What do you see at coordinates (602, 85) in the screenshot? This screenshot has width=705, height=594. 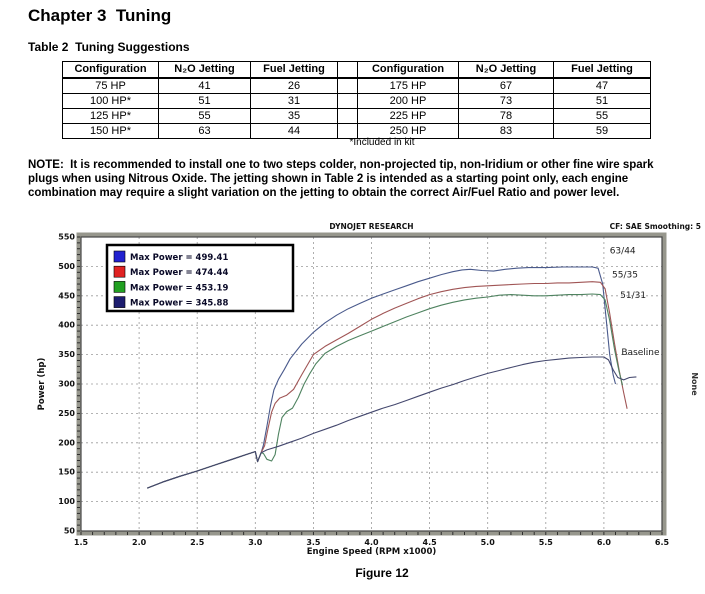 I see `table-cell: 47` at bounding box center [602, 85].